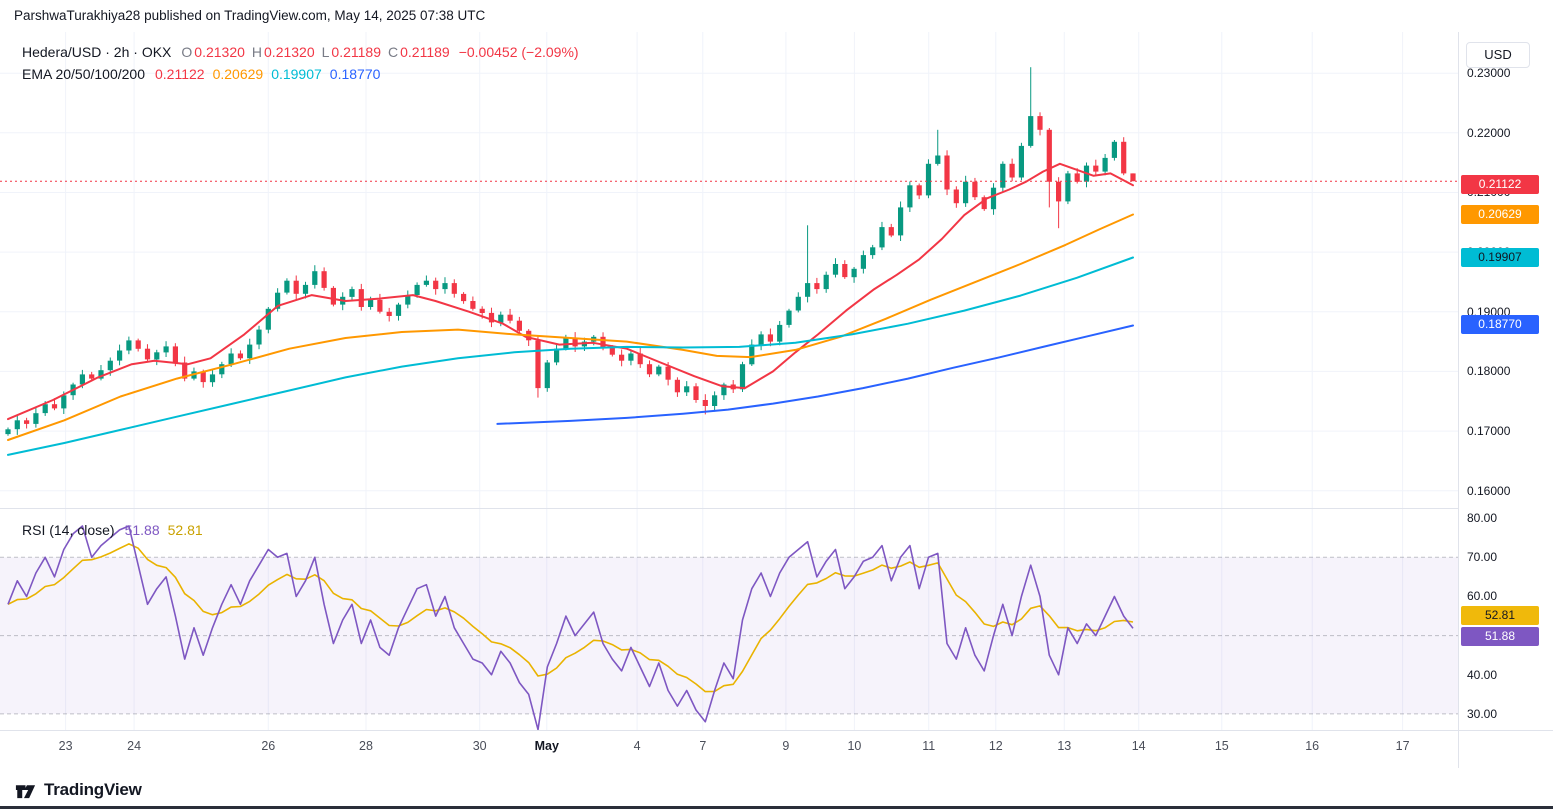 The image size is (1553, 809). I want to click on time-tick-label: 24, so click(134, 746).